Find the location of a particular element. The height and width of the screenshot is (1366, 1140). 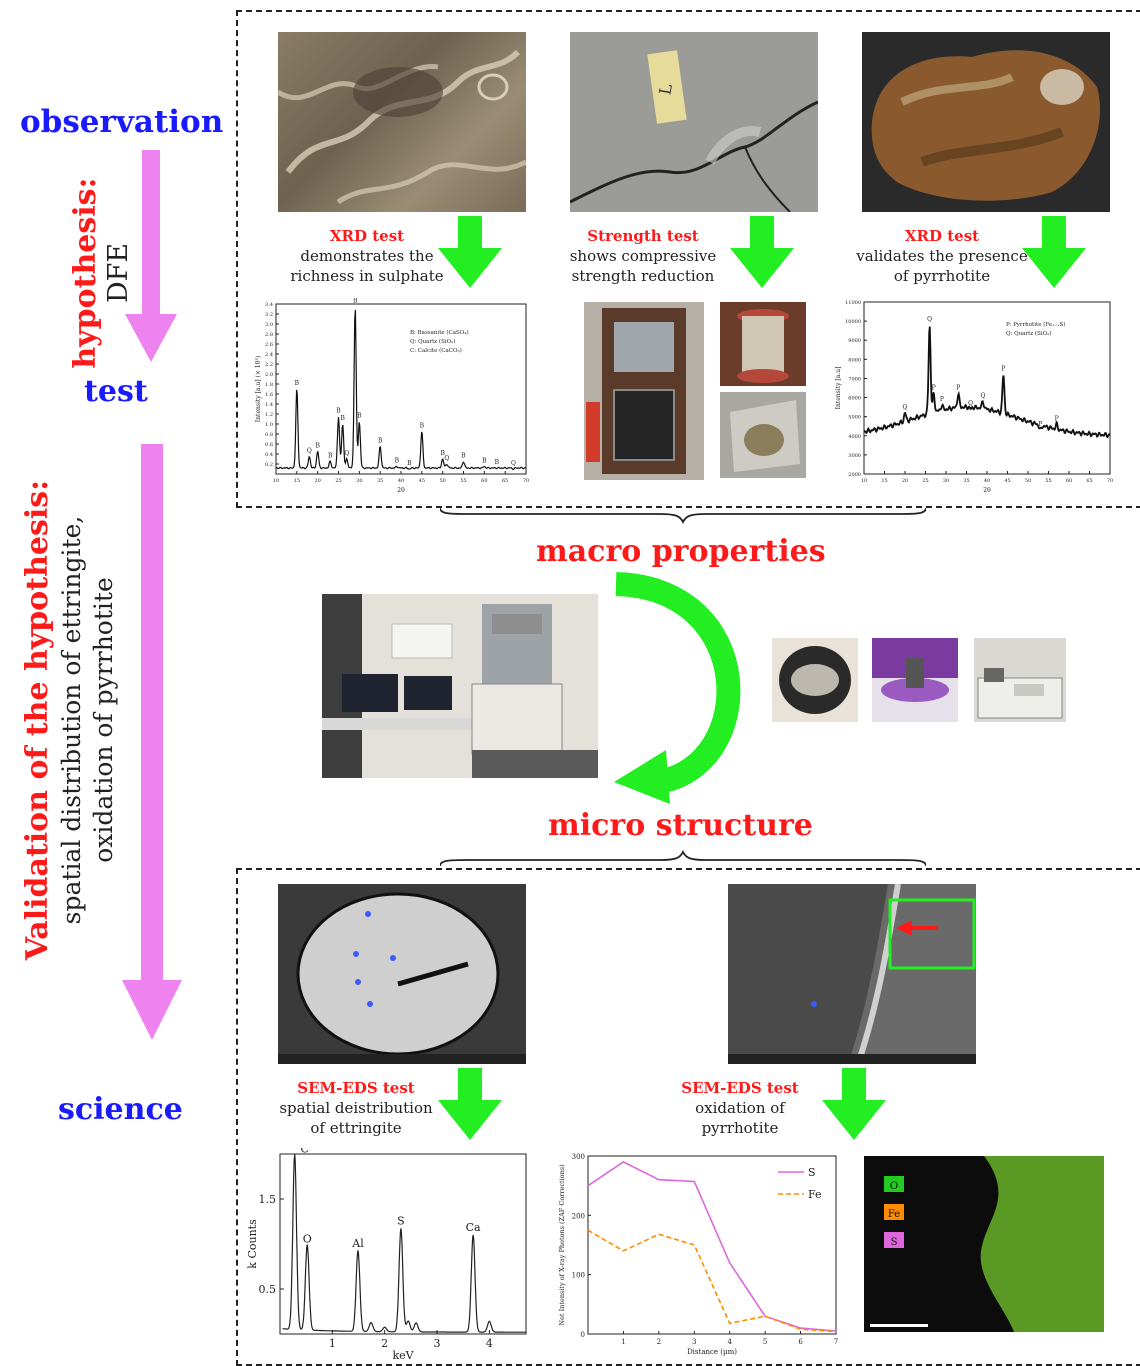

peak-label: Ca is located at coordinates (473, 1227).